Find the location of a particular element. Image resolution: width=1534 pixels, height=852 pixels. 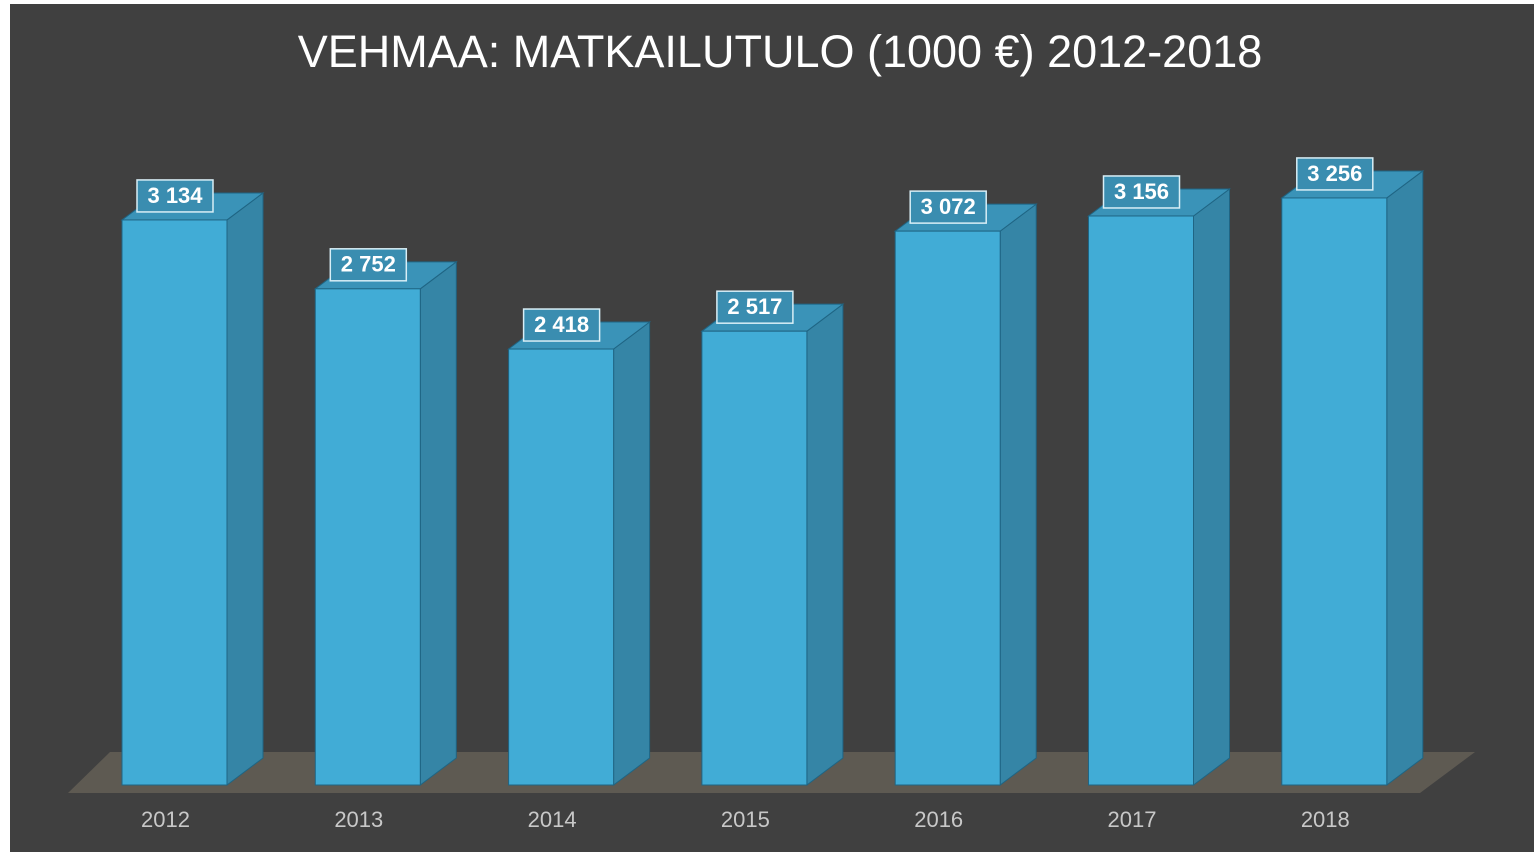

data-label: 3 156 is located at coordinates (1141, 191).